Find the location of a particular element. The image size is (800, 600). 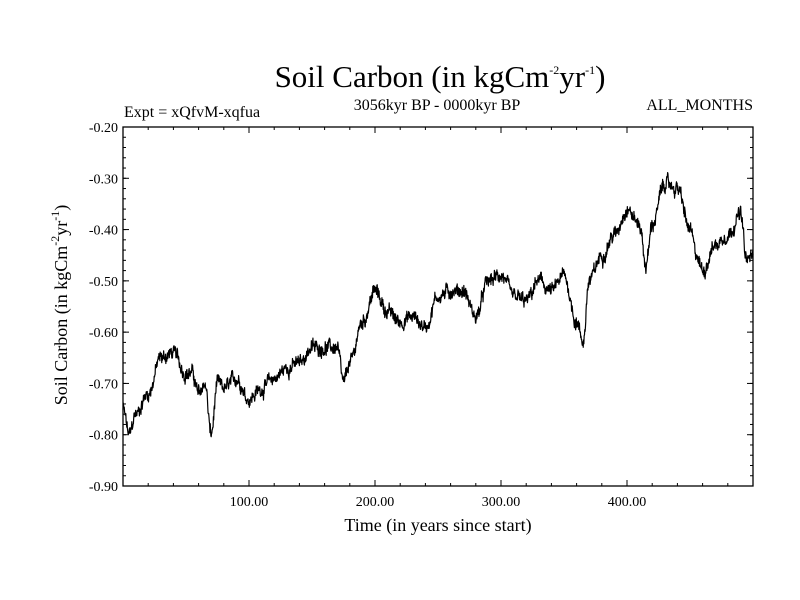

subtitle-time-range: 3056kyr BP - 0000kyr BP is located at coordinates (437, 105).